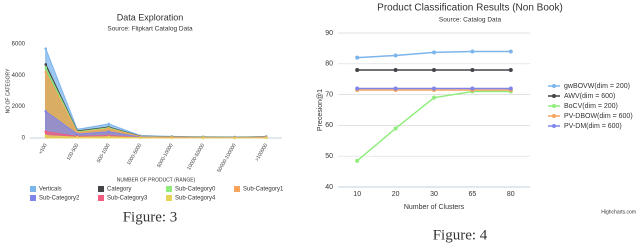  I want to click on x-axis-title: Number of Clusters, so click(434, 207).